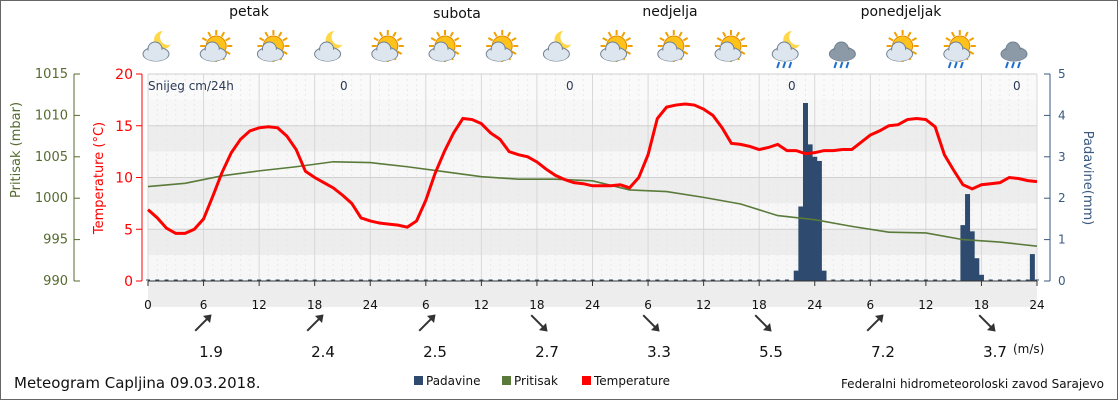 This screenshot has height=400, width=1118. What do you see at coordinates (191, 86) in the screenshot?
I see `snow-label: Snijeg cm/24h` at bounding box center [191, 86].